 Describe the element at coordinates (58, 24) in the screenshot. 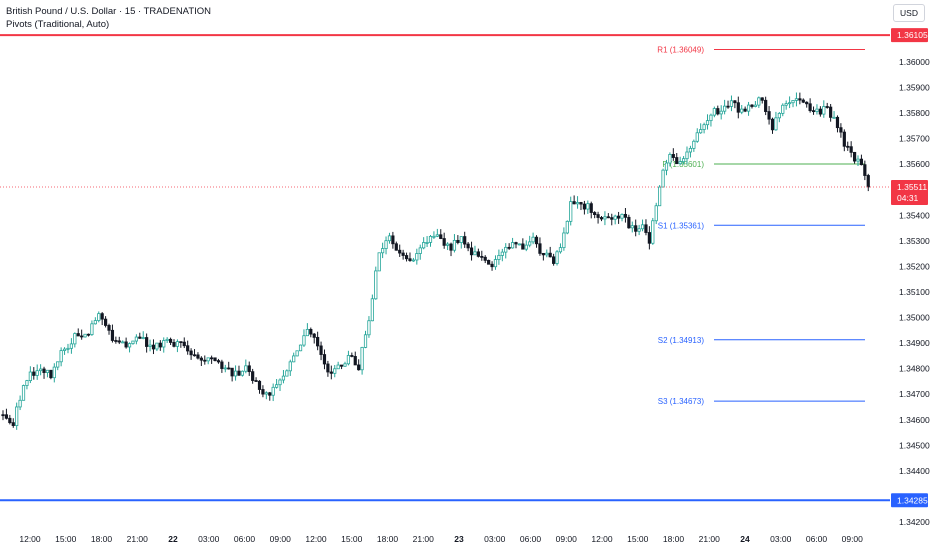

I see `indicator-title: Pivots (Traditional, Auto)` at that location.